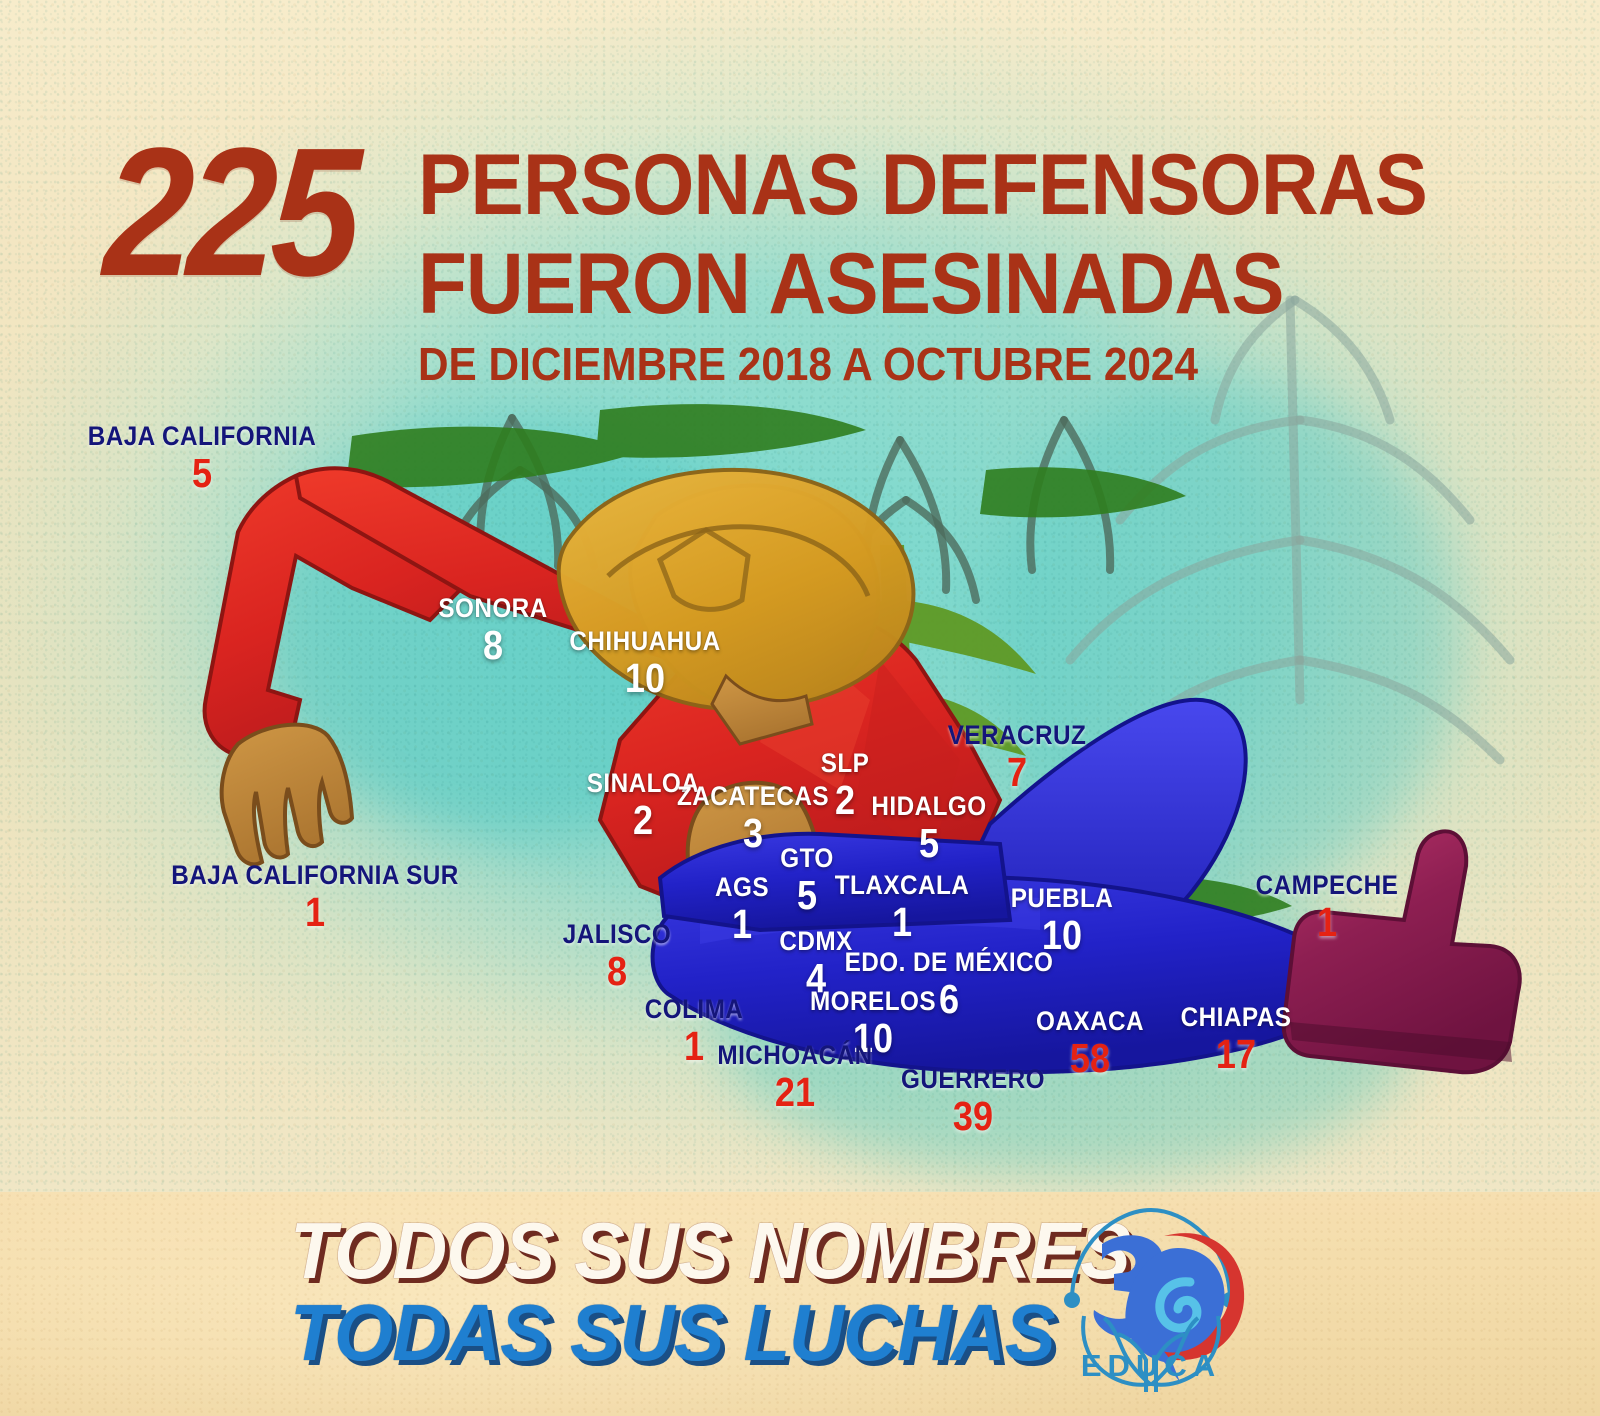  I want to click on state-value: 58, so click(1090, 1058).